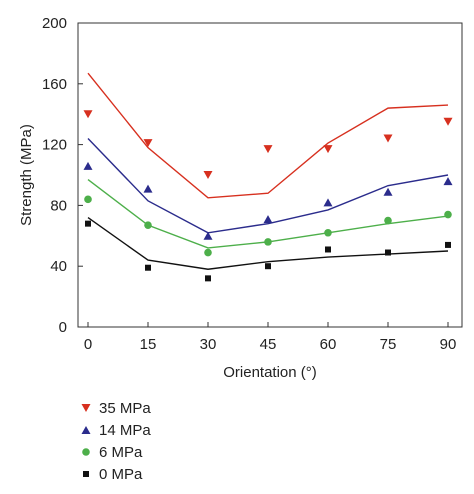 The image size is (474, 494). Describe the element at coordinates (54, 23) in the screenshot. I see `y-tick-label: 200` at that location.